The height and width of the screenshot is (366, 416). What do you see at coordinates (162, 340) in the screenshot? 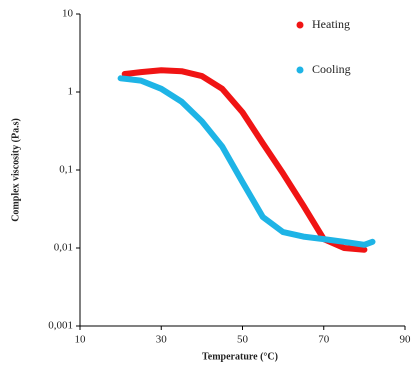
I see `x-tick-label: 30` at bounding box center [162, 340].